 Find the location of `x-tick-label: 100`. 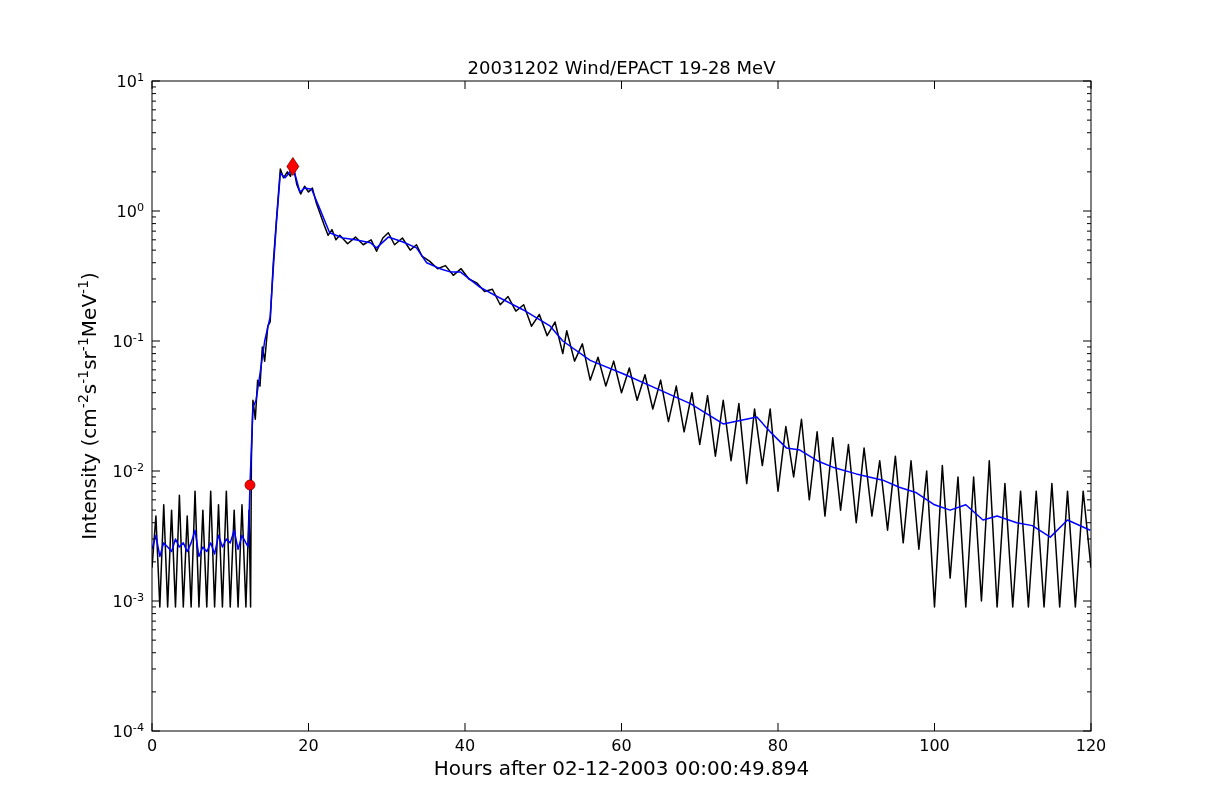

x-tick-label: 100 is located at coordinates (934, 745).